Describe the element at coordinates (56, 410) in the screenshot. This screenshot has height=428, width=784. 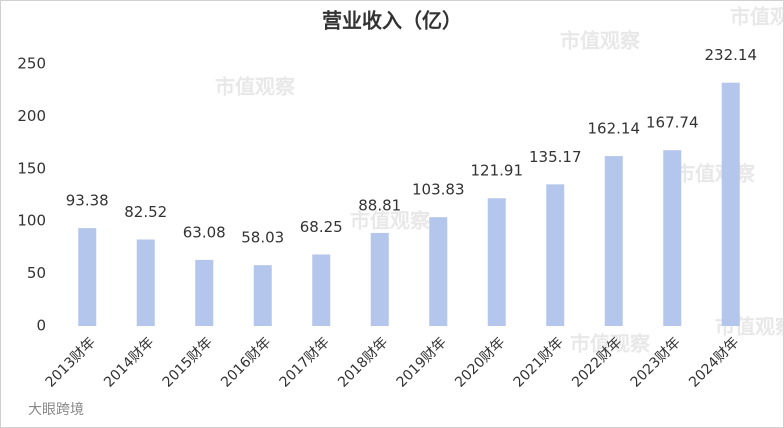
I see `source: 大眼跨境` at that location.